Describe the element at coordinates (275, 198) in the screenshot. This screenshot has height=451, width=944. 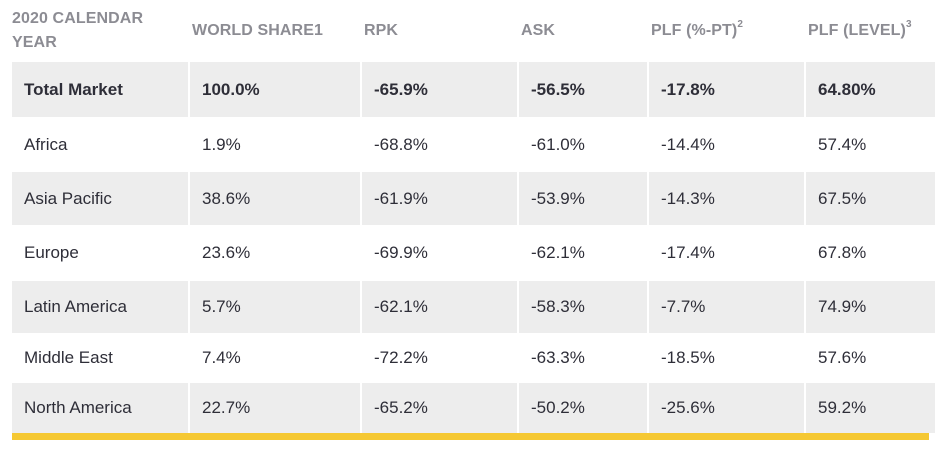
I see `cell-world-share: 38.6%` at that location.